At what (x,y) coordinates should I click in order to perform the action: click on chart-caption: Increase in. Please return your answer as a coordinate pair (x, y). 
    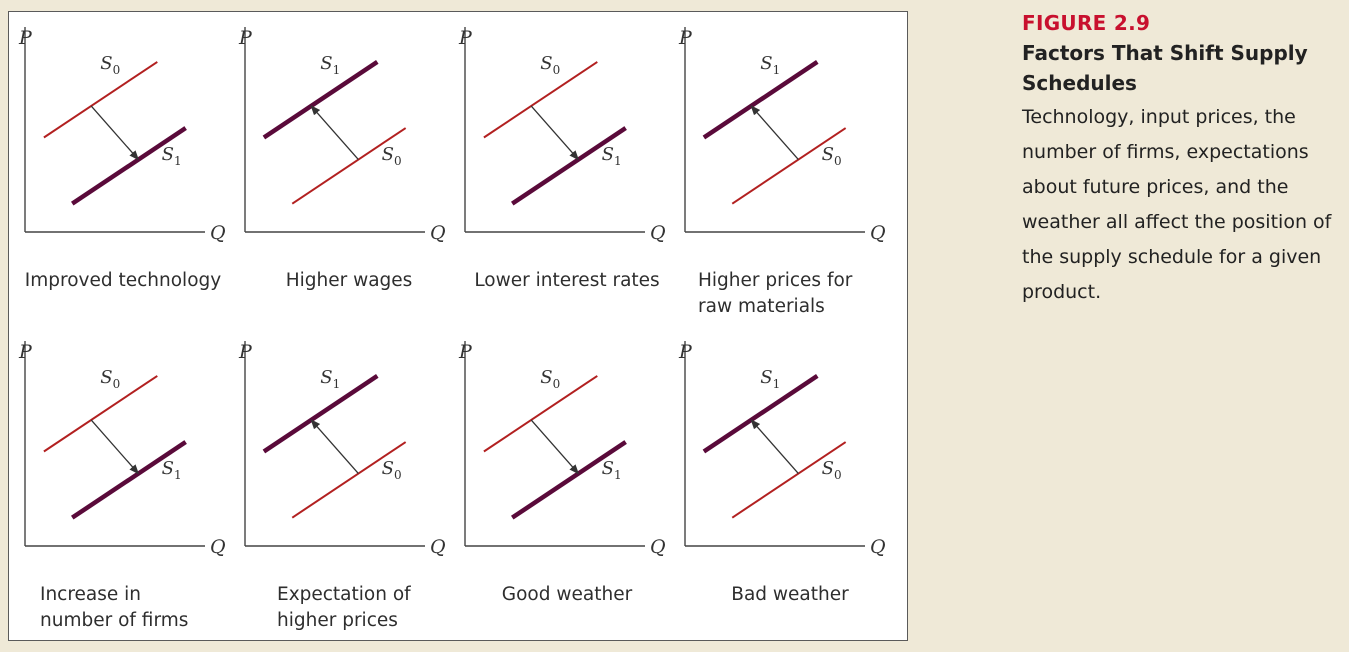
    Looking at the image, I should click on (90, 594).